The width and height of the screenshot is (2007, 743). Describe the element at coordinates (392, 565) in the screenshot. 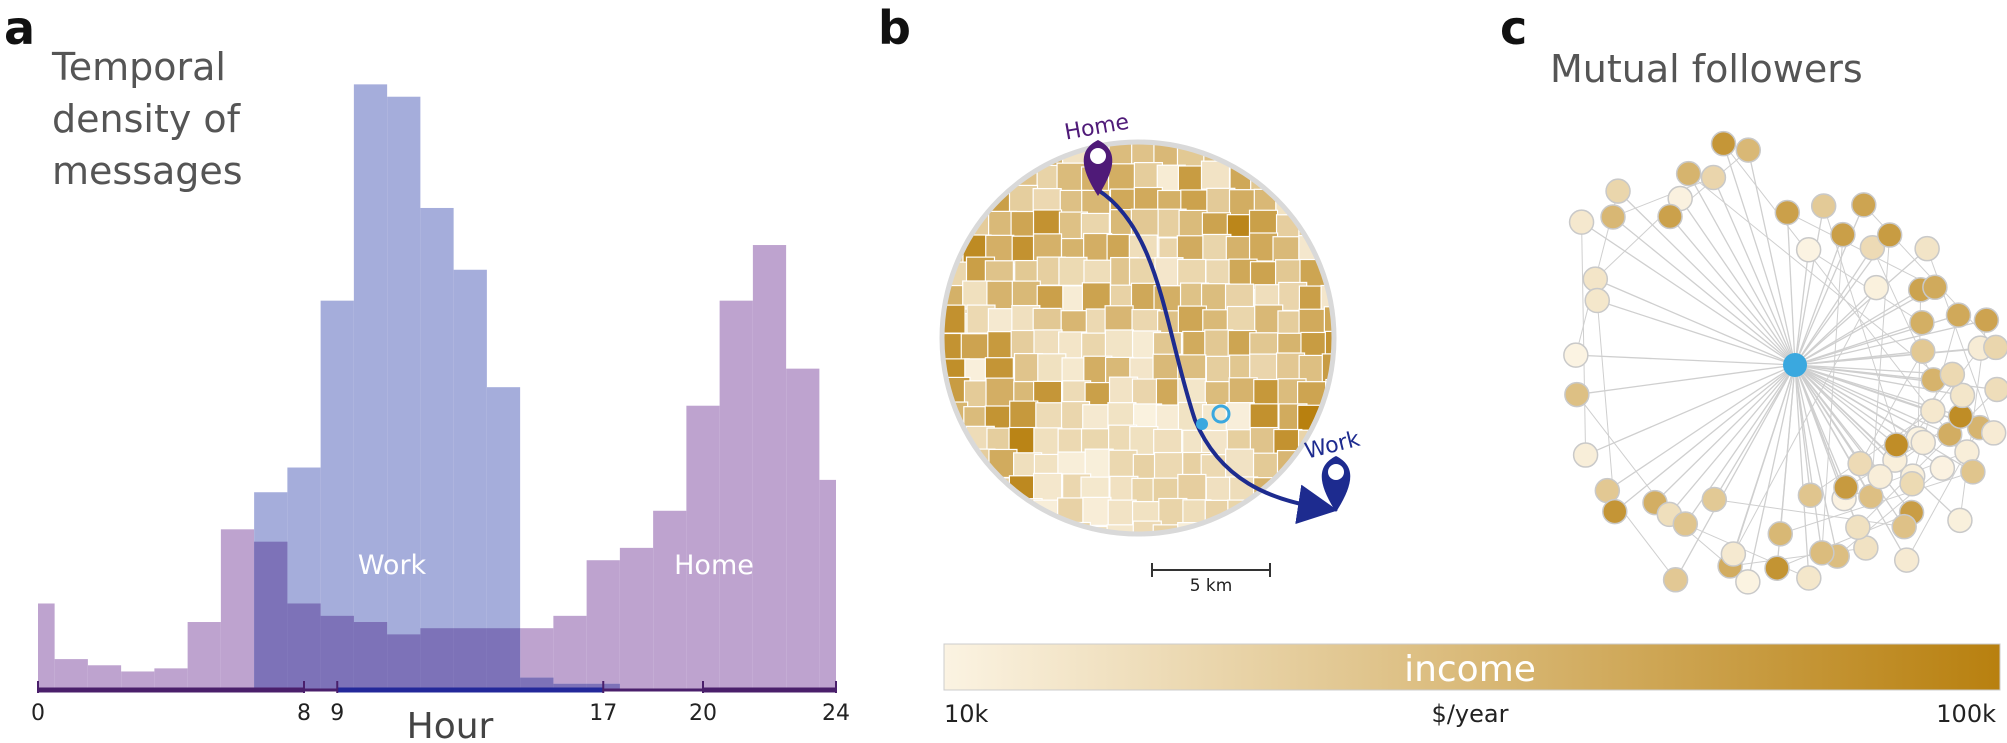

I see `work-series-label: Work` at that location.